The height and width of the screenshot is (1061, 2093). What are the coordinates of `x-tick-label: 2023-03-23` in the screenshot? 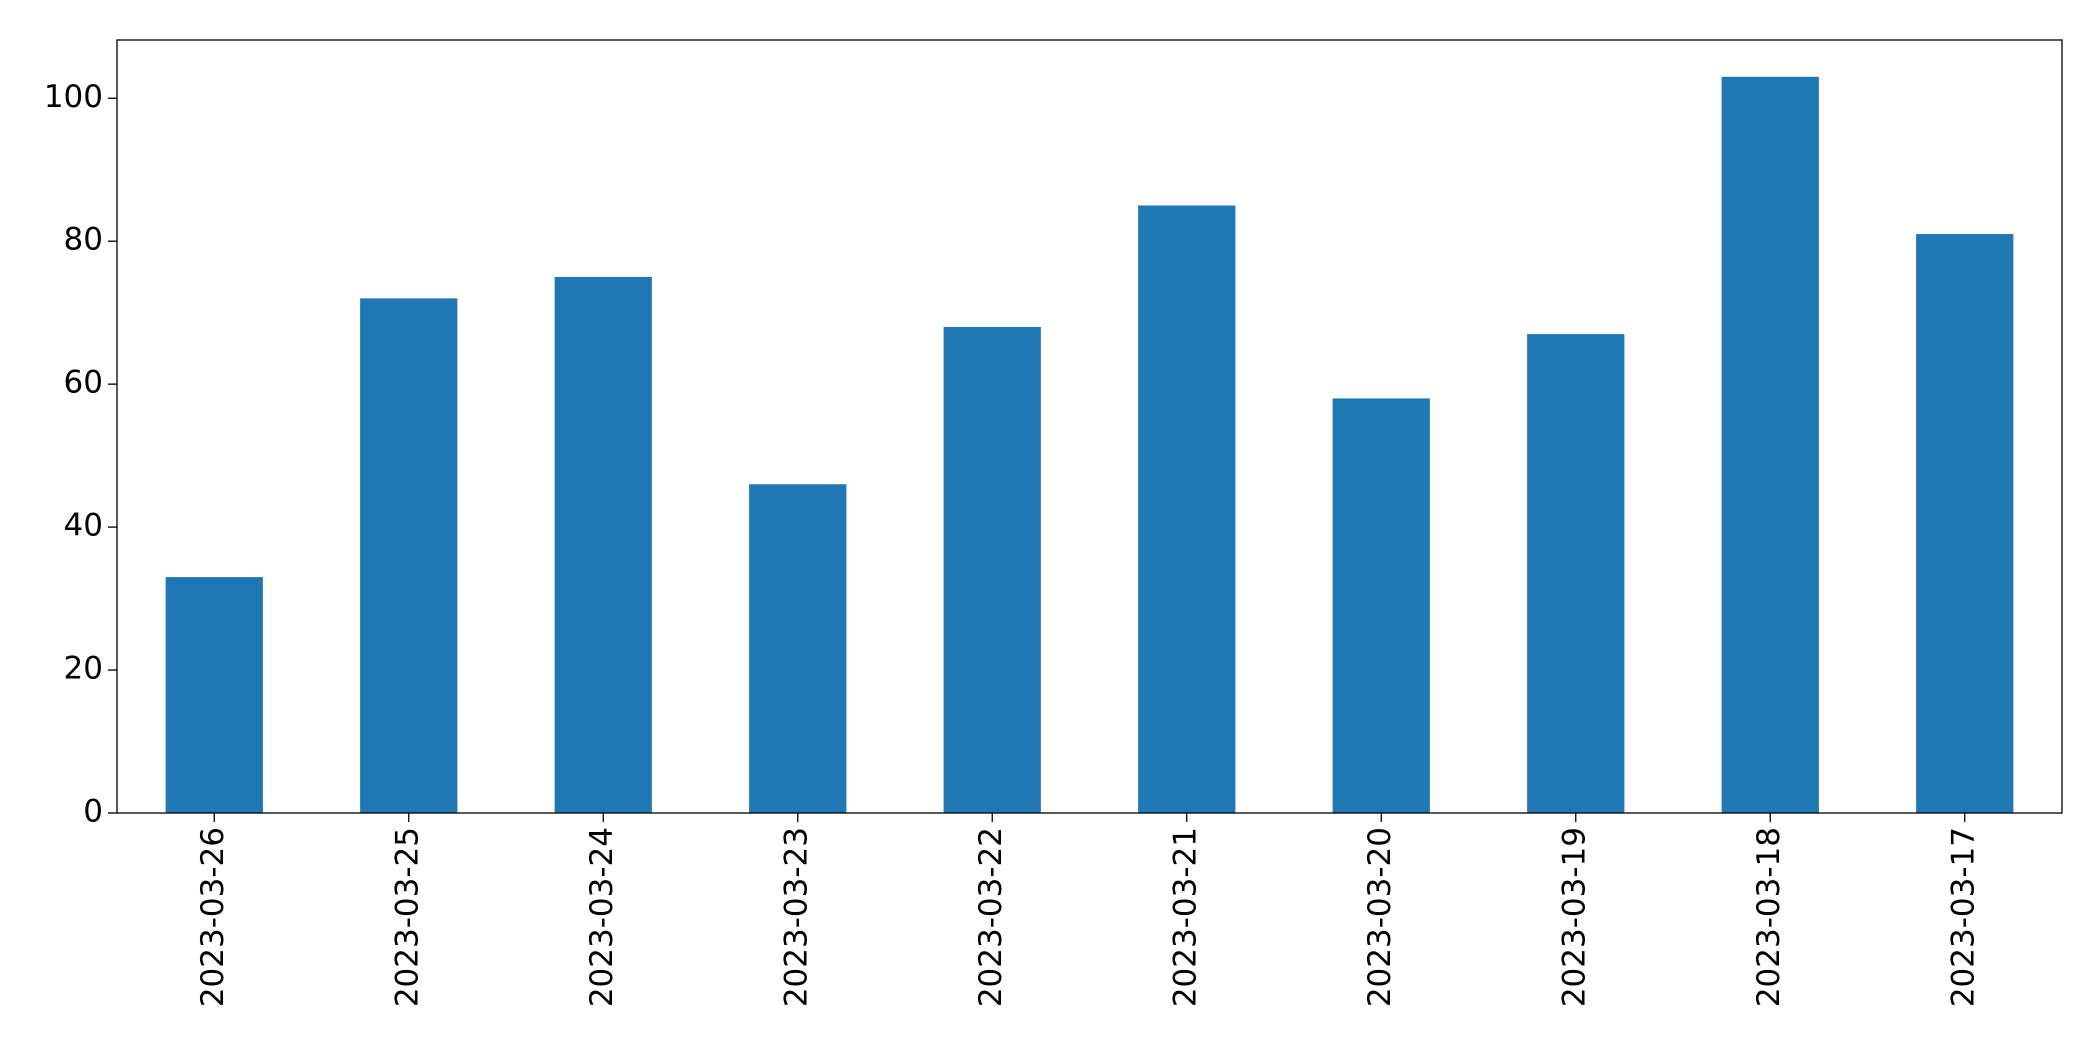 It's located at (796, 917).